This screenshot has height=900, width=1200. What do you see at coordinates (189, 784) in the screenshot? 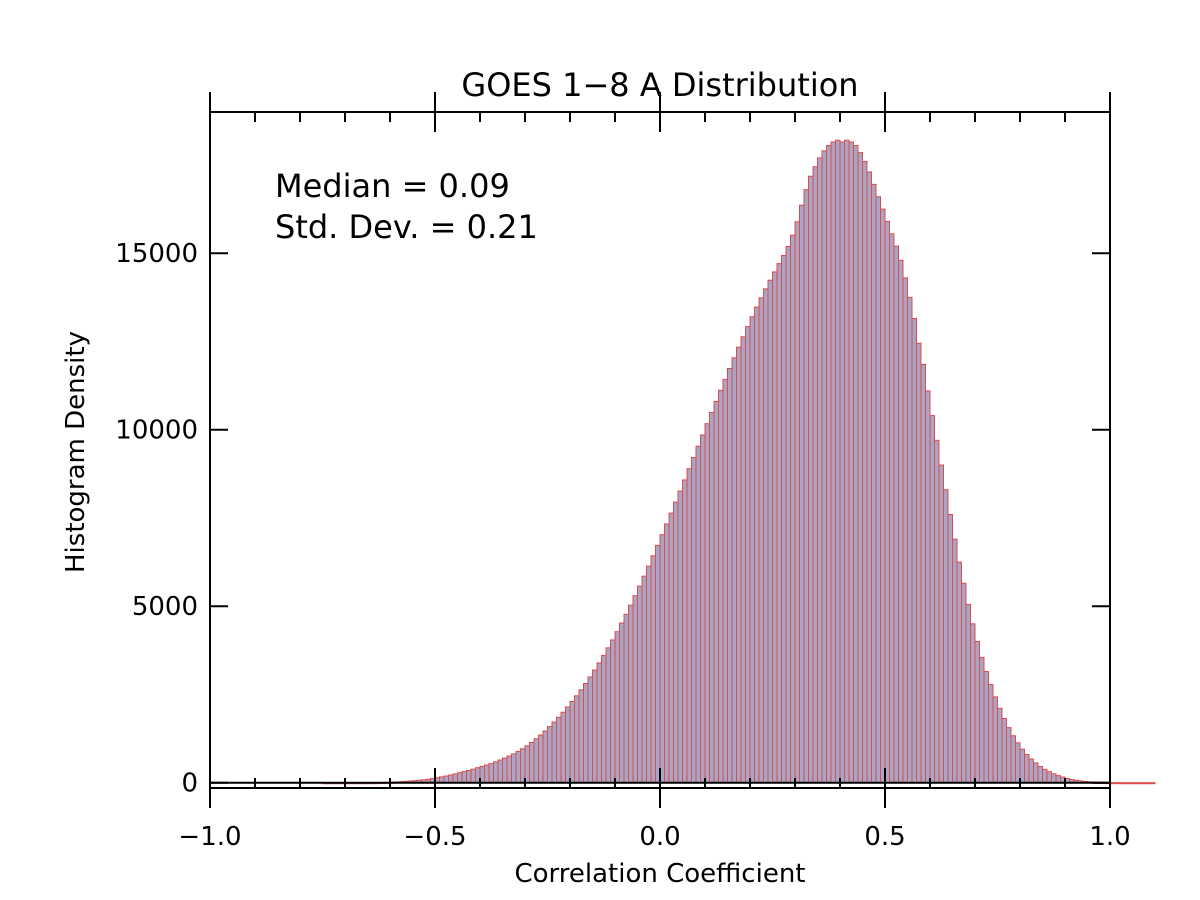
I see `y-tick-label: 0` at bounding box center [189, 784].